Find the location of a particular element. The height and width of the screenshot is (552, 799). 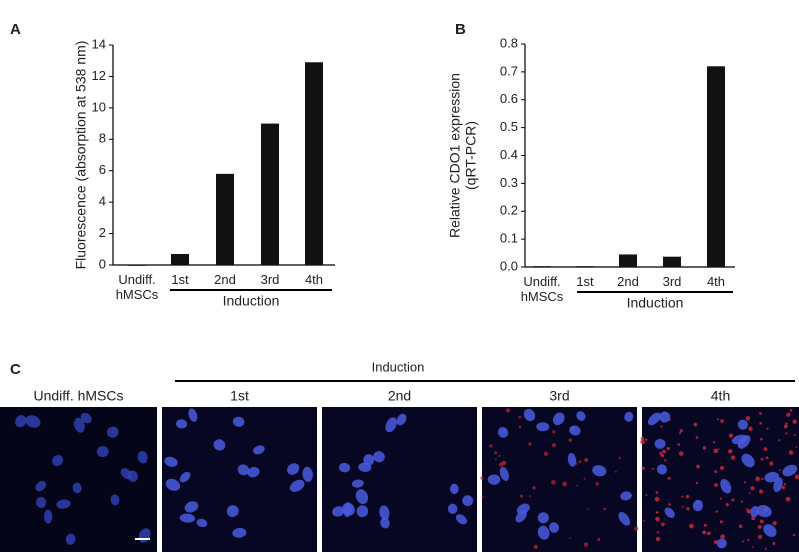

y-tick-label: 0.4 is located at coordinates (509, 154).